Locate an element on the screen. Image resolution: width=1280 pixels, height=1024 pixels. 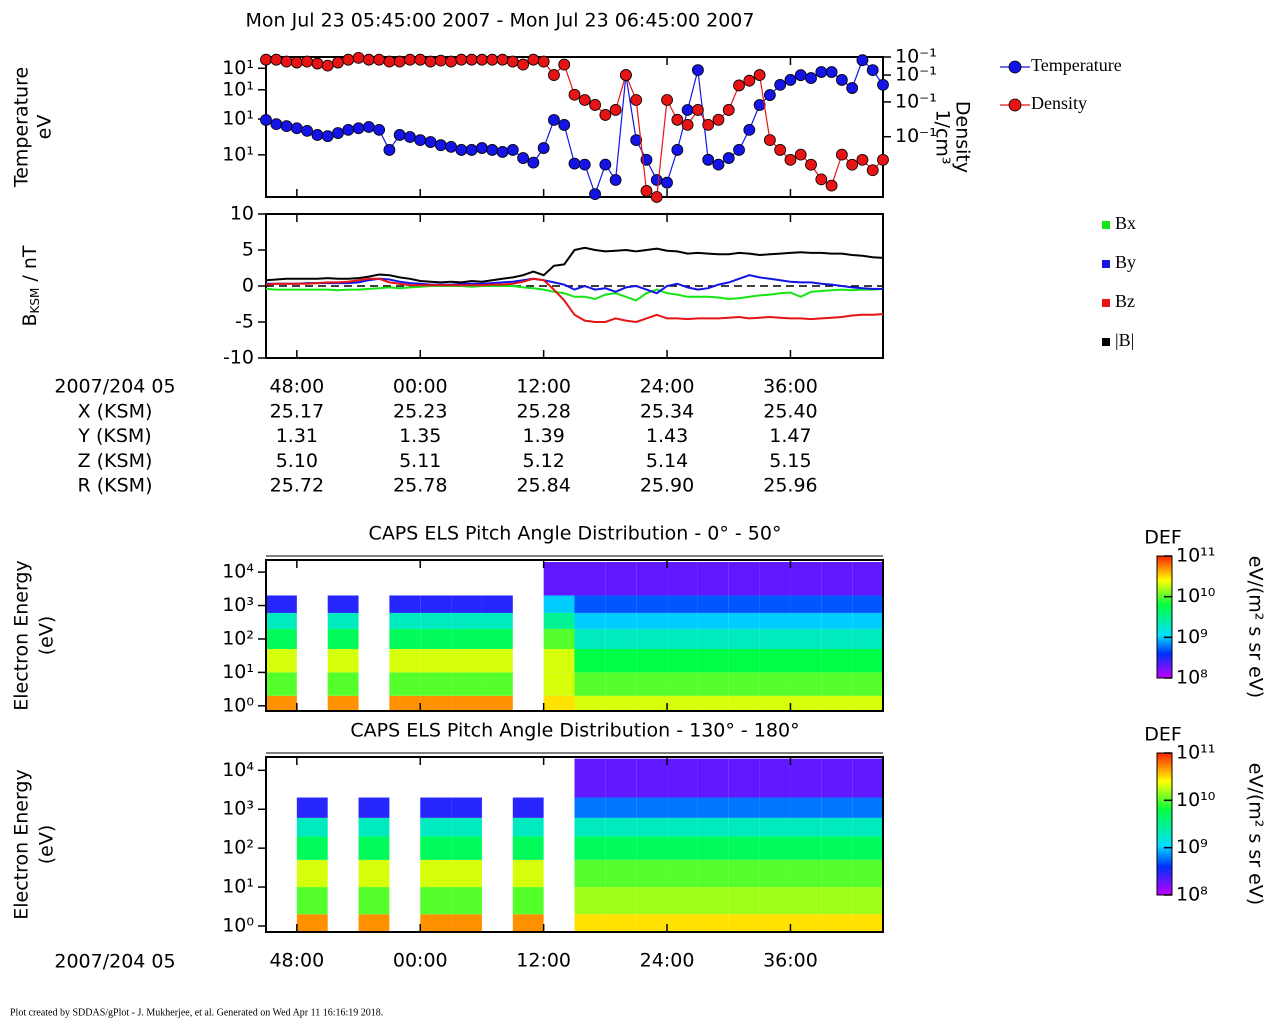
ephemeris-value: 25.72 is located at coordinates (297, 486).